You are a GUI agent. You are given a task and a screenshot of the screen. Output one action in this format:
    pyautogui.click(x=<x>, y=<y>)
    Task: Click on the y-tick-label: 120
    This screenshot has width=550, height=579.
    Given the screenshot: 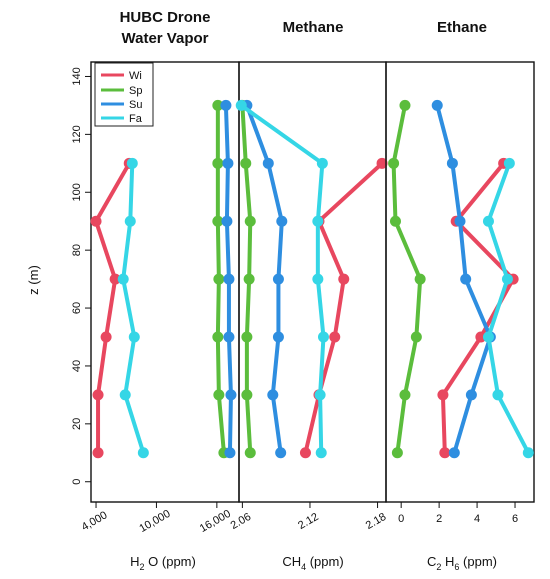 What is the action you would take?
    pyautogui.click(x=77, y=134)
    